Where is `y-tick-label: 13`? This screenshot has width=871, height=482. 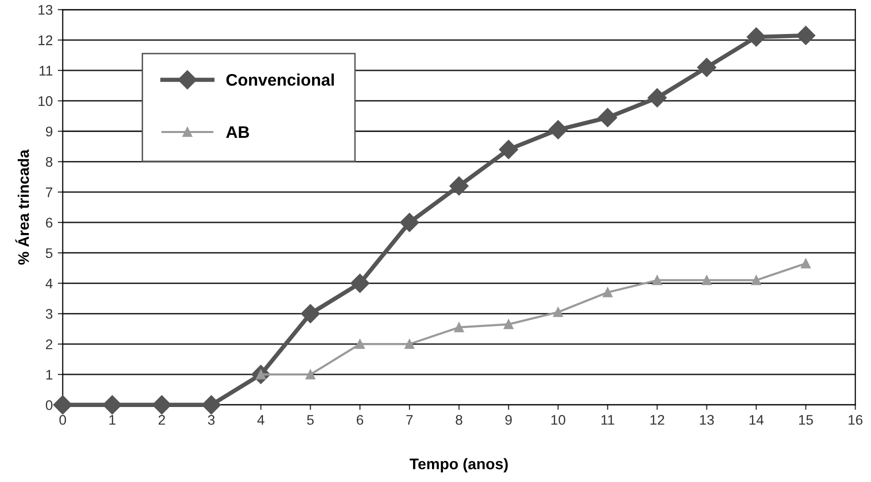
y-tick-label: 13 is located at coordinates (45, 9).